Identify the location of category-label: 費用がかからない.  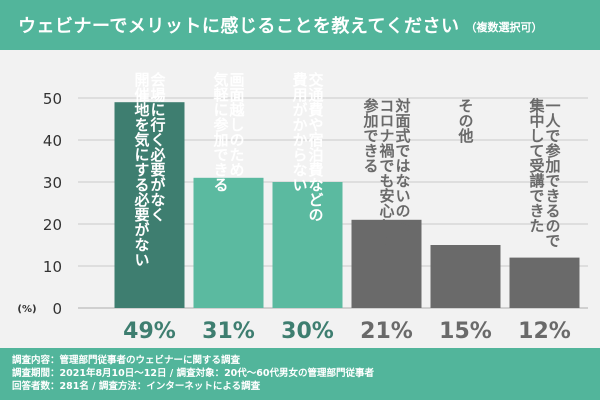
(300, 131).